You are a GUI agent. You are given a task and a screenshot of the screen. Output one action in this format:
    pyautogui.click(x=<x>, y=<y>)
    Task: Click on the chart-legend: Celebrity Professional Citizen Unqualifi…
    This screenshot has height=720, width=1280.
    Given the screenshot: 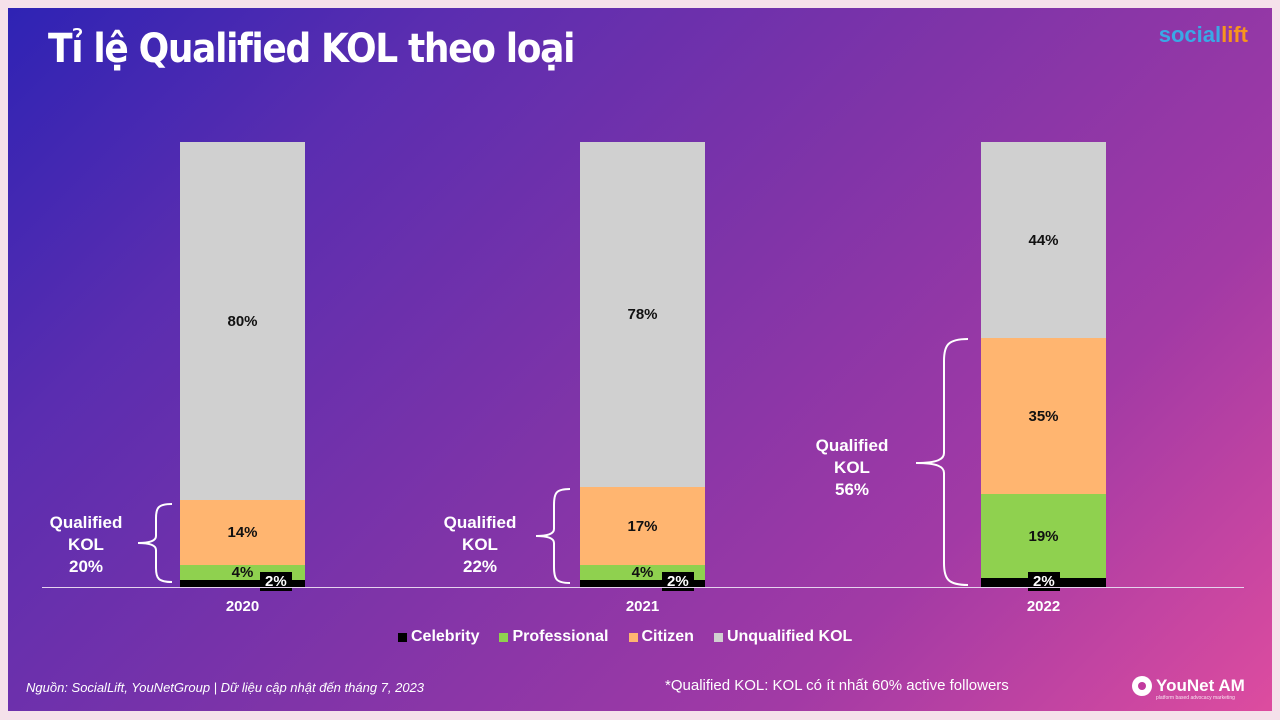 What is the action you would take?
    pyautogui.click(x=625, y=637)
    